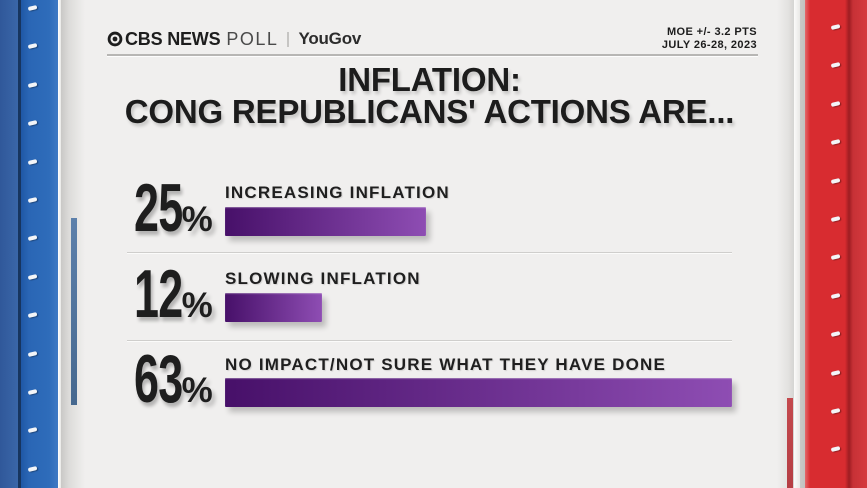 The width and height of the screenshot is (867, 488). I want to click on poll-value: 25%, so click(173, 214).